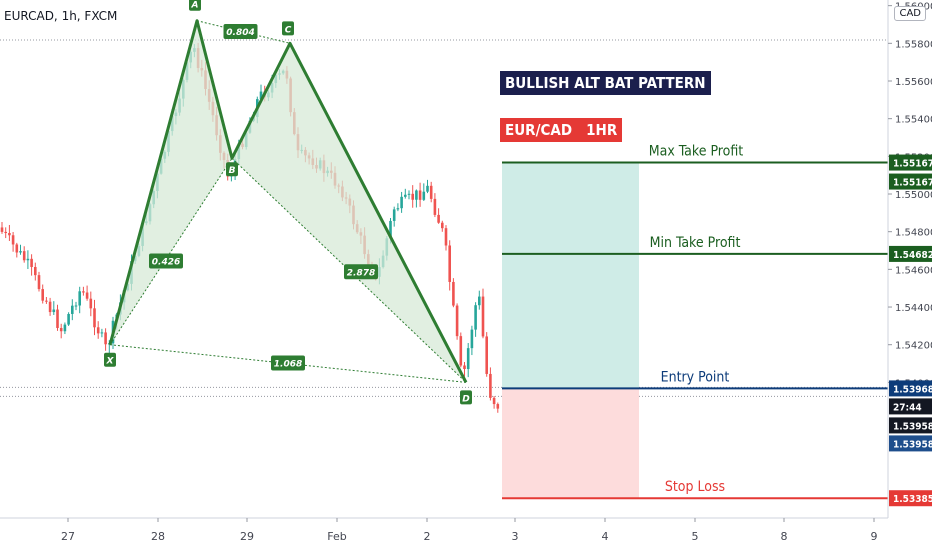  What do you see at coordinates (913, 195) in the screenshot?
I see `price-tick-label: 1.55000` at bounding box center [913, 195].